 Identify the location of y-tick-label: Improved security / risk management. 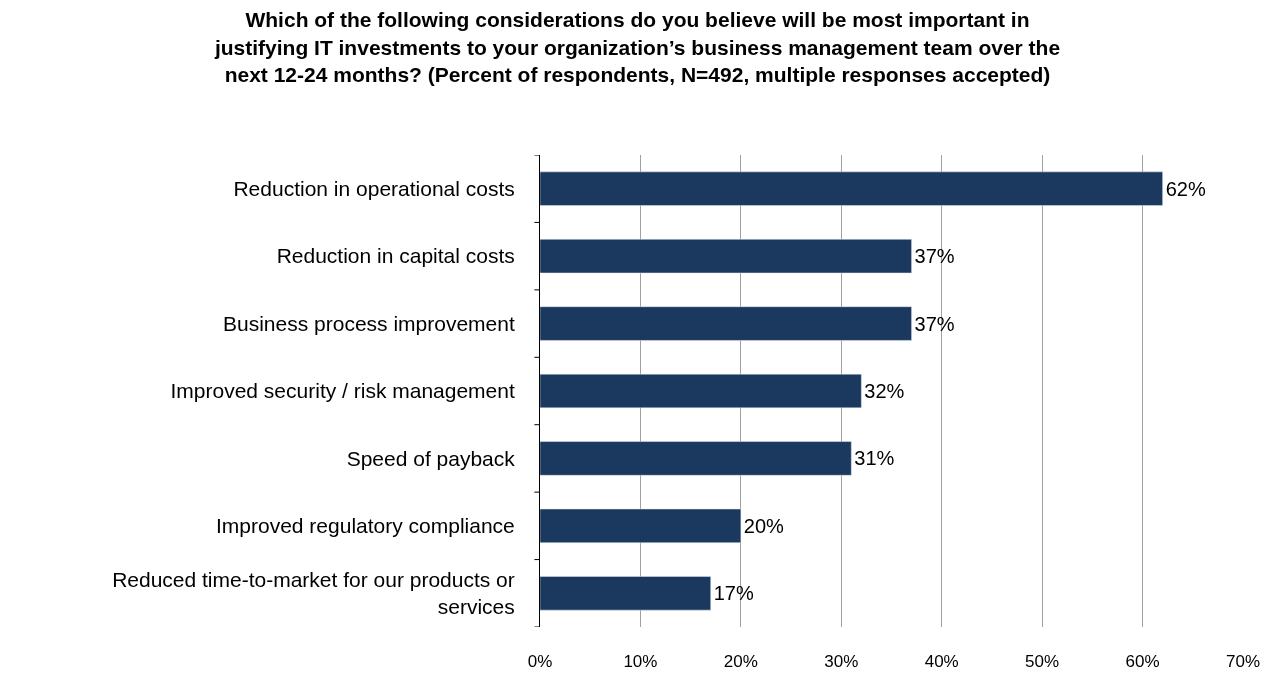
(342, 391).